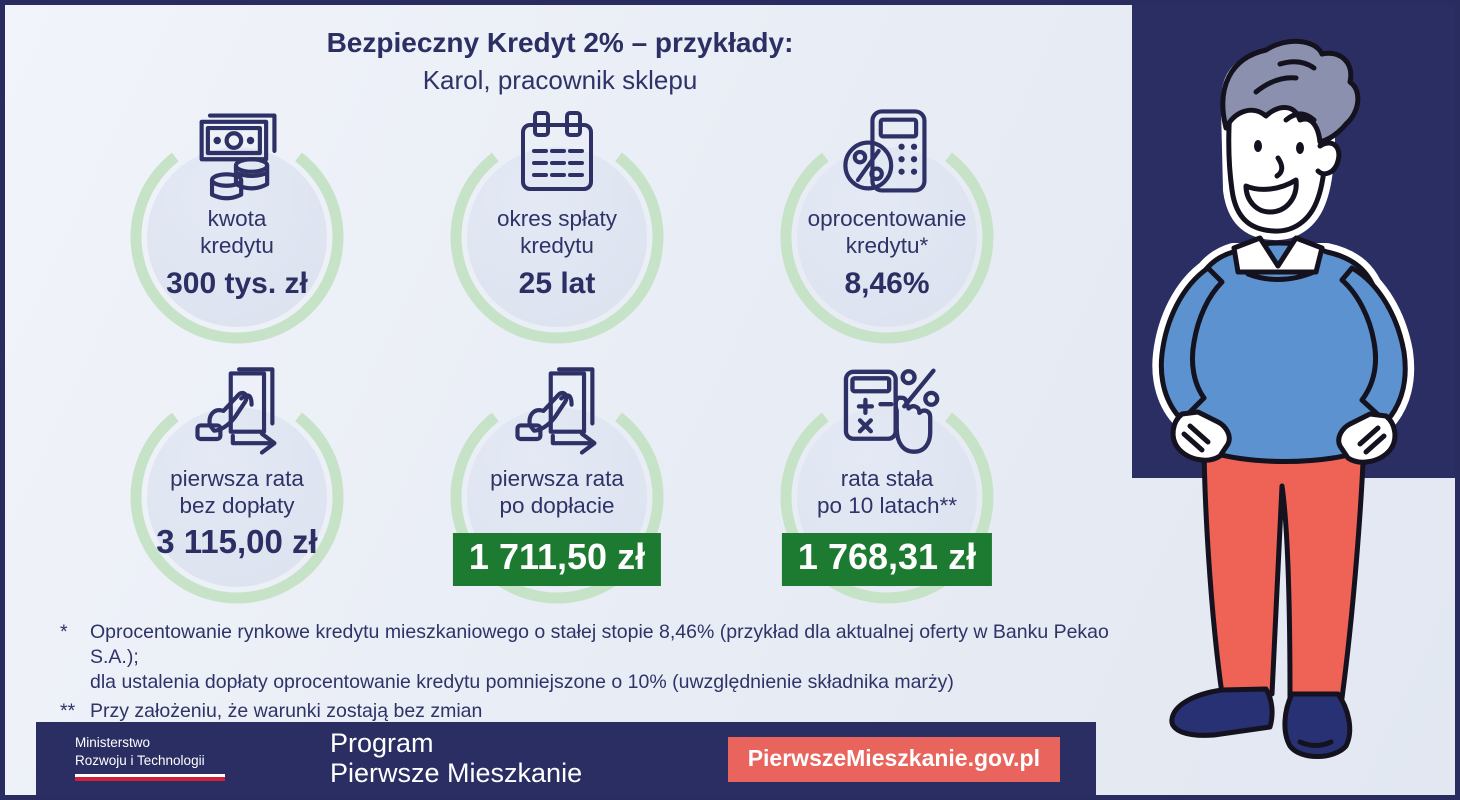 Image resolution: width=1460 pixels, height=800 pixels. Describe the element at coordinates (557, 559) in the screenshot. I see `highlighted-value-badge: 1 711,50 zł` at that location.